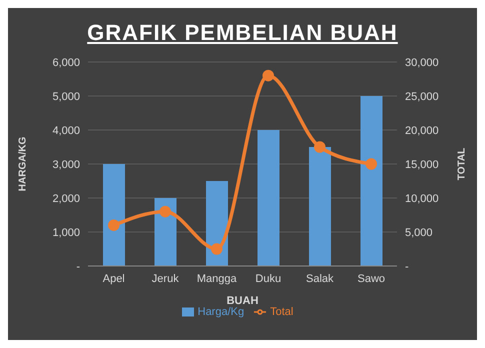 The height and width of the screenshot is (348, 485). I want to click on x-tick-label: Duku, so click(268, 278).